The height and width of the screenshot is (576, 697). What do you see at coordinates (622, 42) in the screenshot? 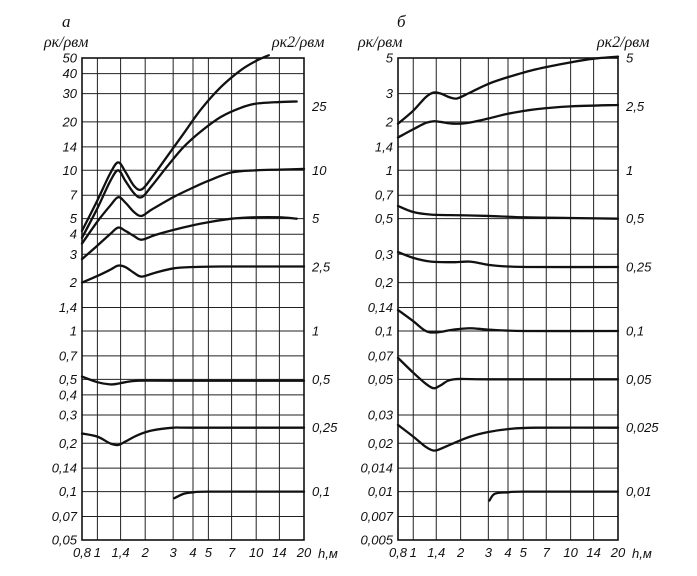
I see `panel-b-right-axis-label: ρк2/ρвм` at bounding box center [622, 42].